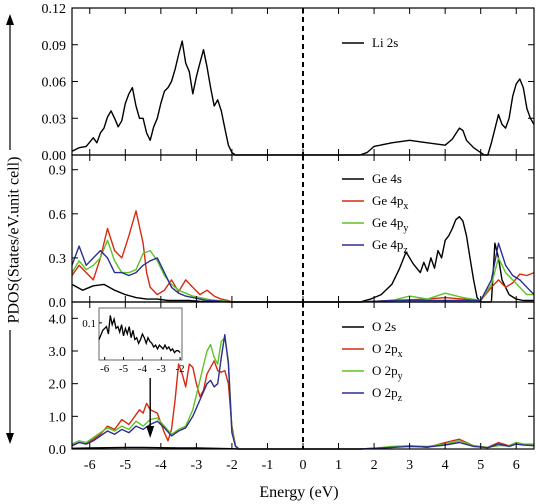 The width and height of the screenshot is (536, 504). Describe the element at coordinates (445, 465) in the screenshot. I see `x-tick-label: 4` at that location.